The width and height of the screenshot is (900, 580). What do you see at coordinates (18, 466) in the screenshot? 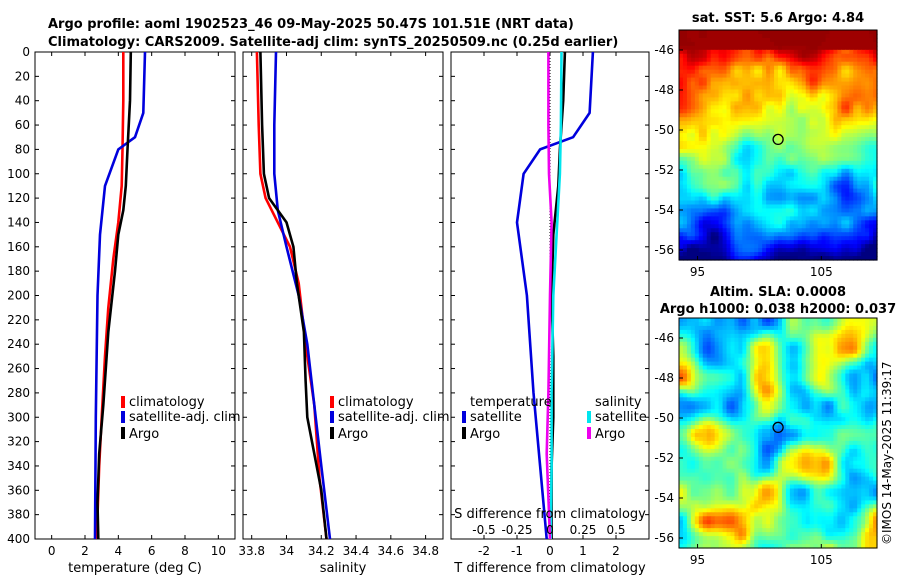
I see `pressure-tick-label: 340` at bounding box center [18, 466].